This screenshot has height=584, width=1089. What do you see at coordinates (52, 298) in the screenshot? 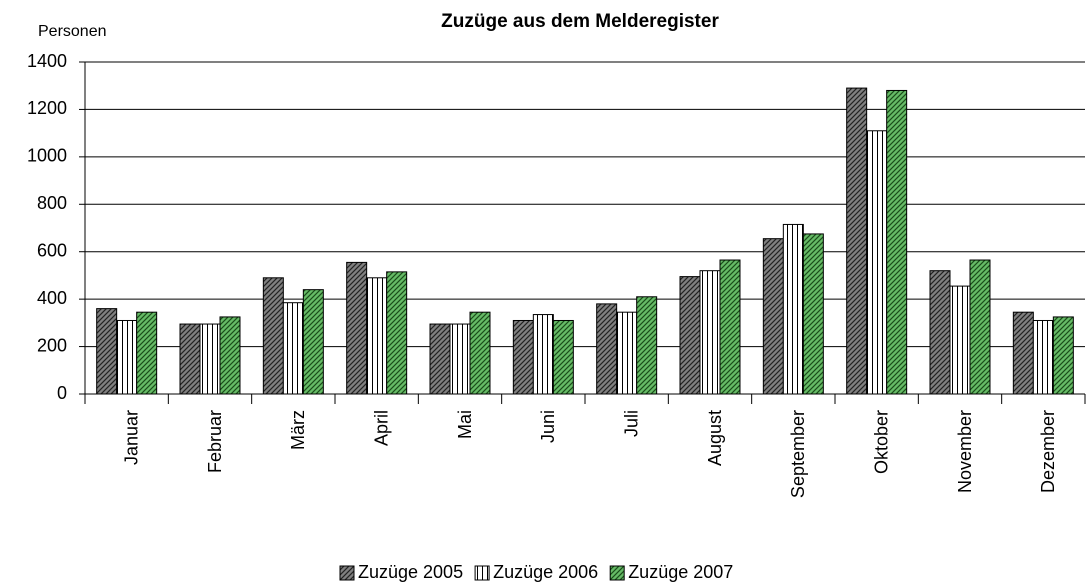
I see `y-tick-label: 400` at bounding box center [52, 298].